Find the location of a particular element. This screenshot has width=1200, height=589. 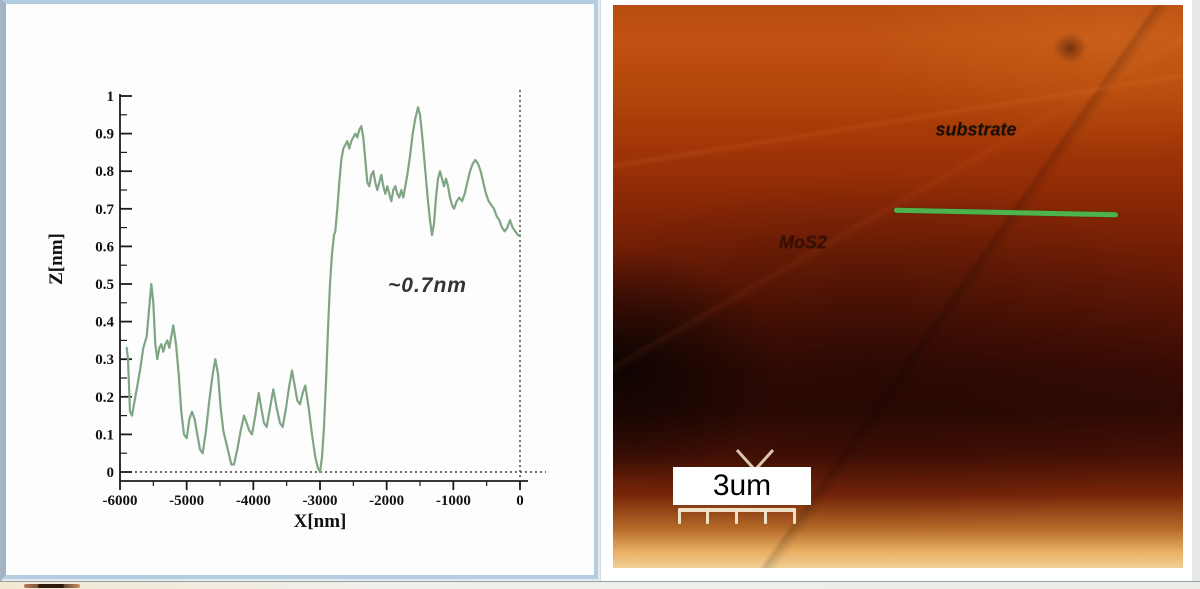

svg-text: 0.1 is located at coordinates (104, 435).